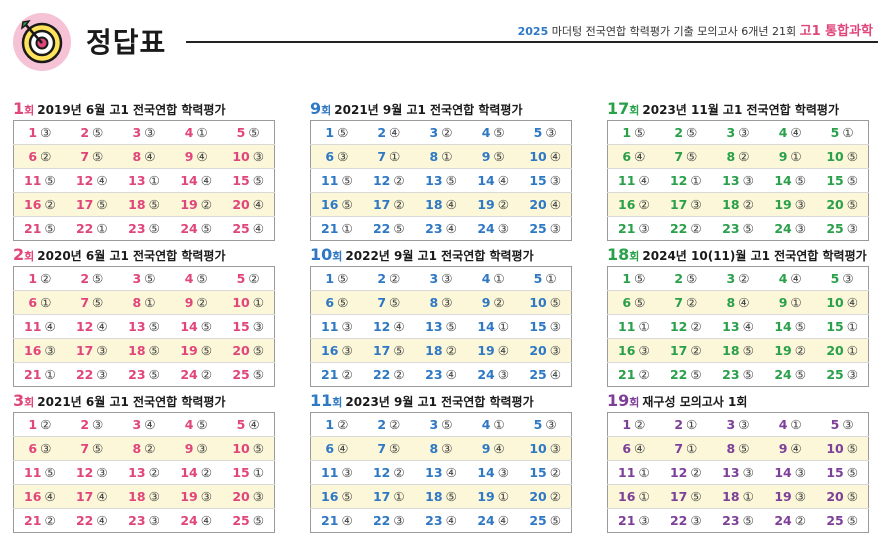  What do you see at coordinates (388, 204) in the screenshot?
I see `answer-cell: 17 ②` at bounding box center [388, 204].